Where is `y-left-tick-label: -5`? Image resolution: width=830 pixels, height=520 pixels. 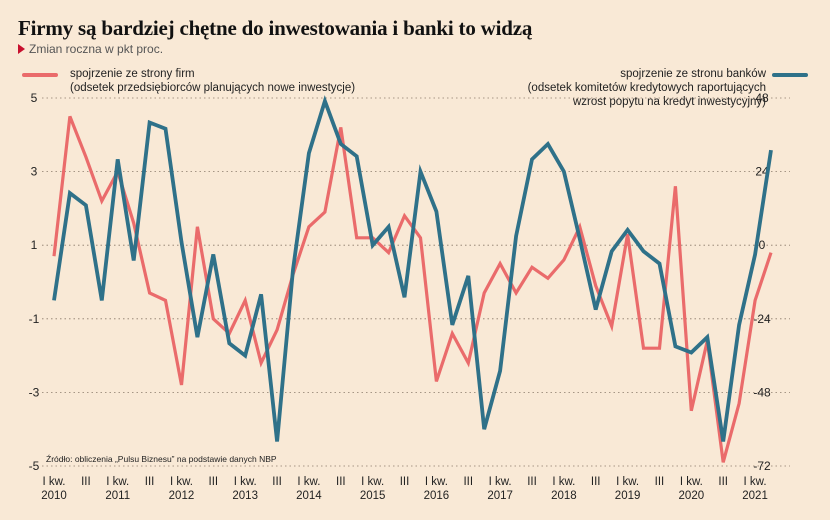 y-left-tick-label: -5 is located at coordinates (34, 466).